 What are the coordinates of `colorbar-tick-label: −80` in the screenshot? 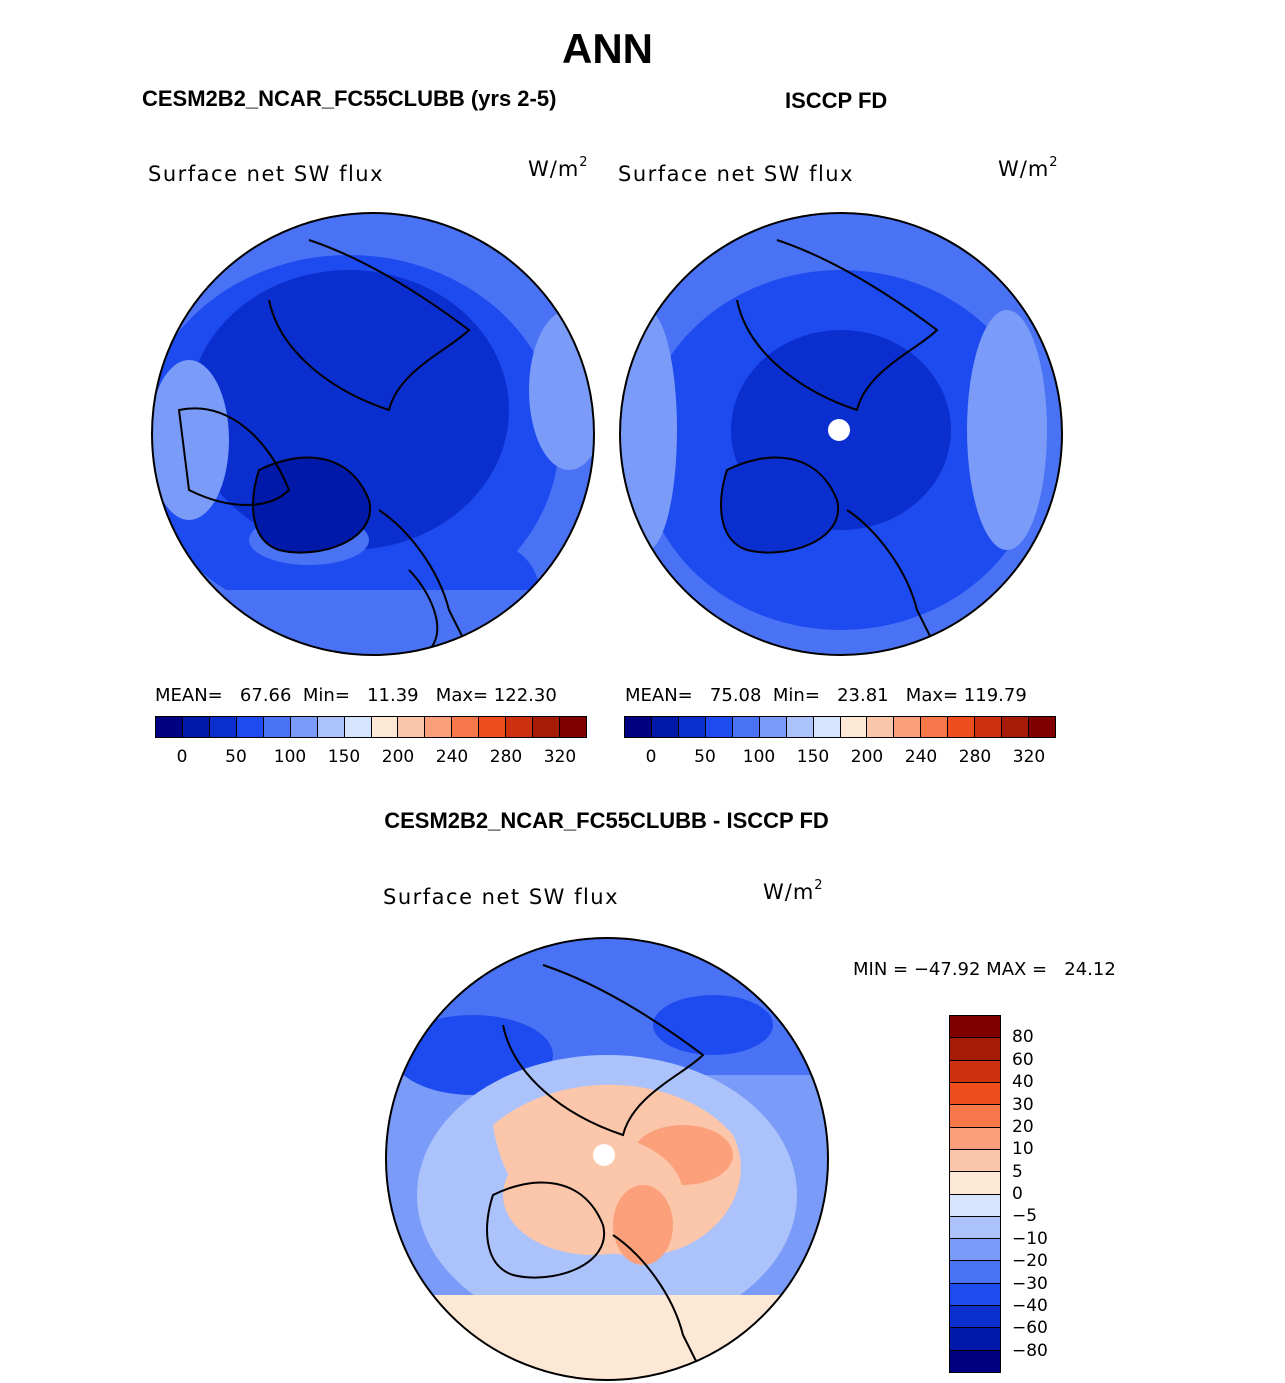 It's located at (1030, 1350).